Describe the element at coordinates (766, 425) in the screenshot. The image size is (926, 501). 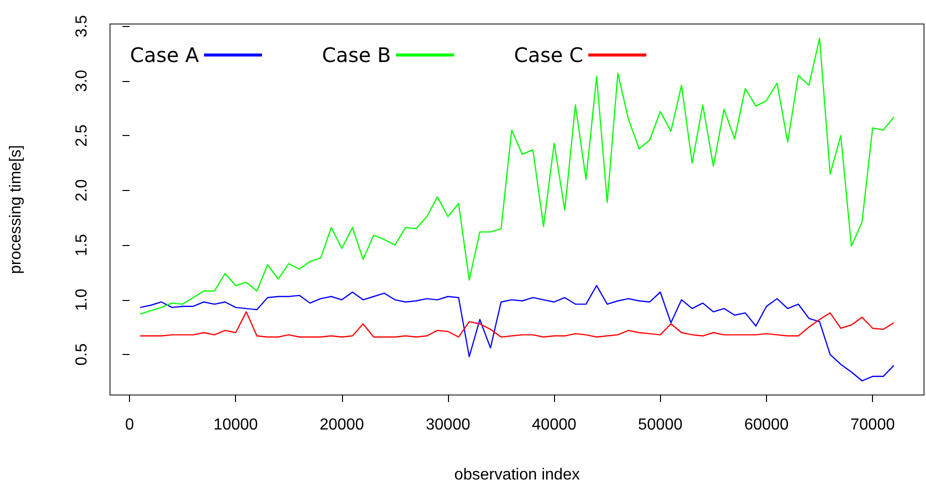
I see `x-tick-label: 60000` at that location.